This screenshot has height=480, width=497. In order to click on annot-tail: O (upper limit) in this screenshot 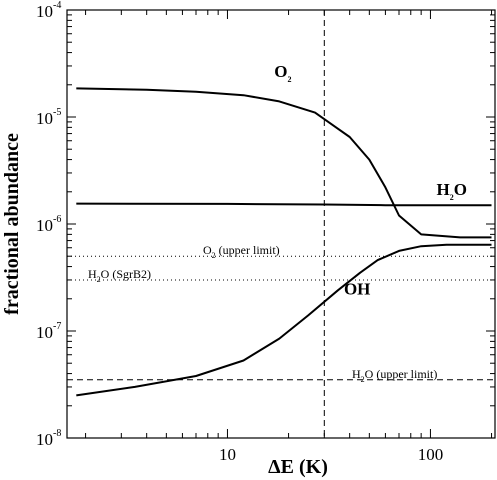, I will do `click(401, 374)`.